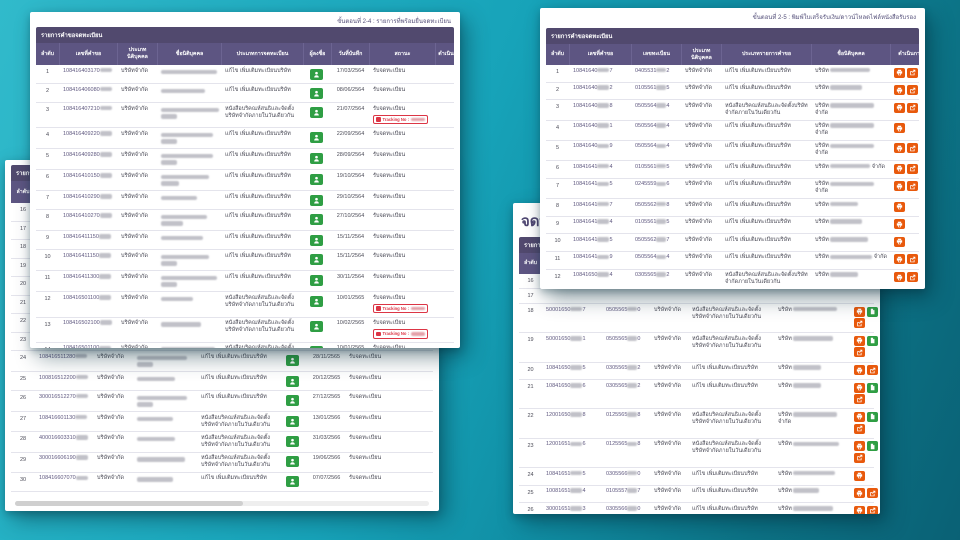 The width and height of the screenshot is (960, 540). I want to click on request-number: 108416411300, so click(81, 276).